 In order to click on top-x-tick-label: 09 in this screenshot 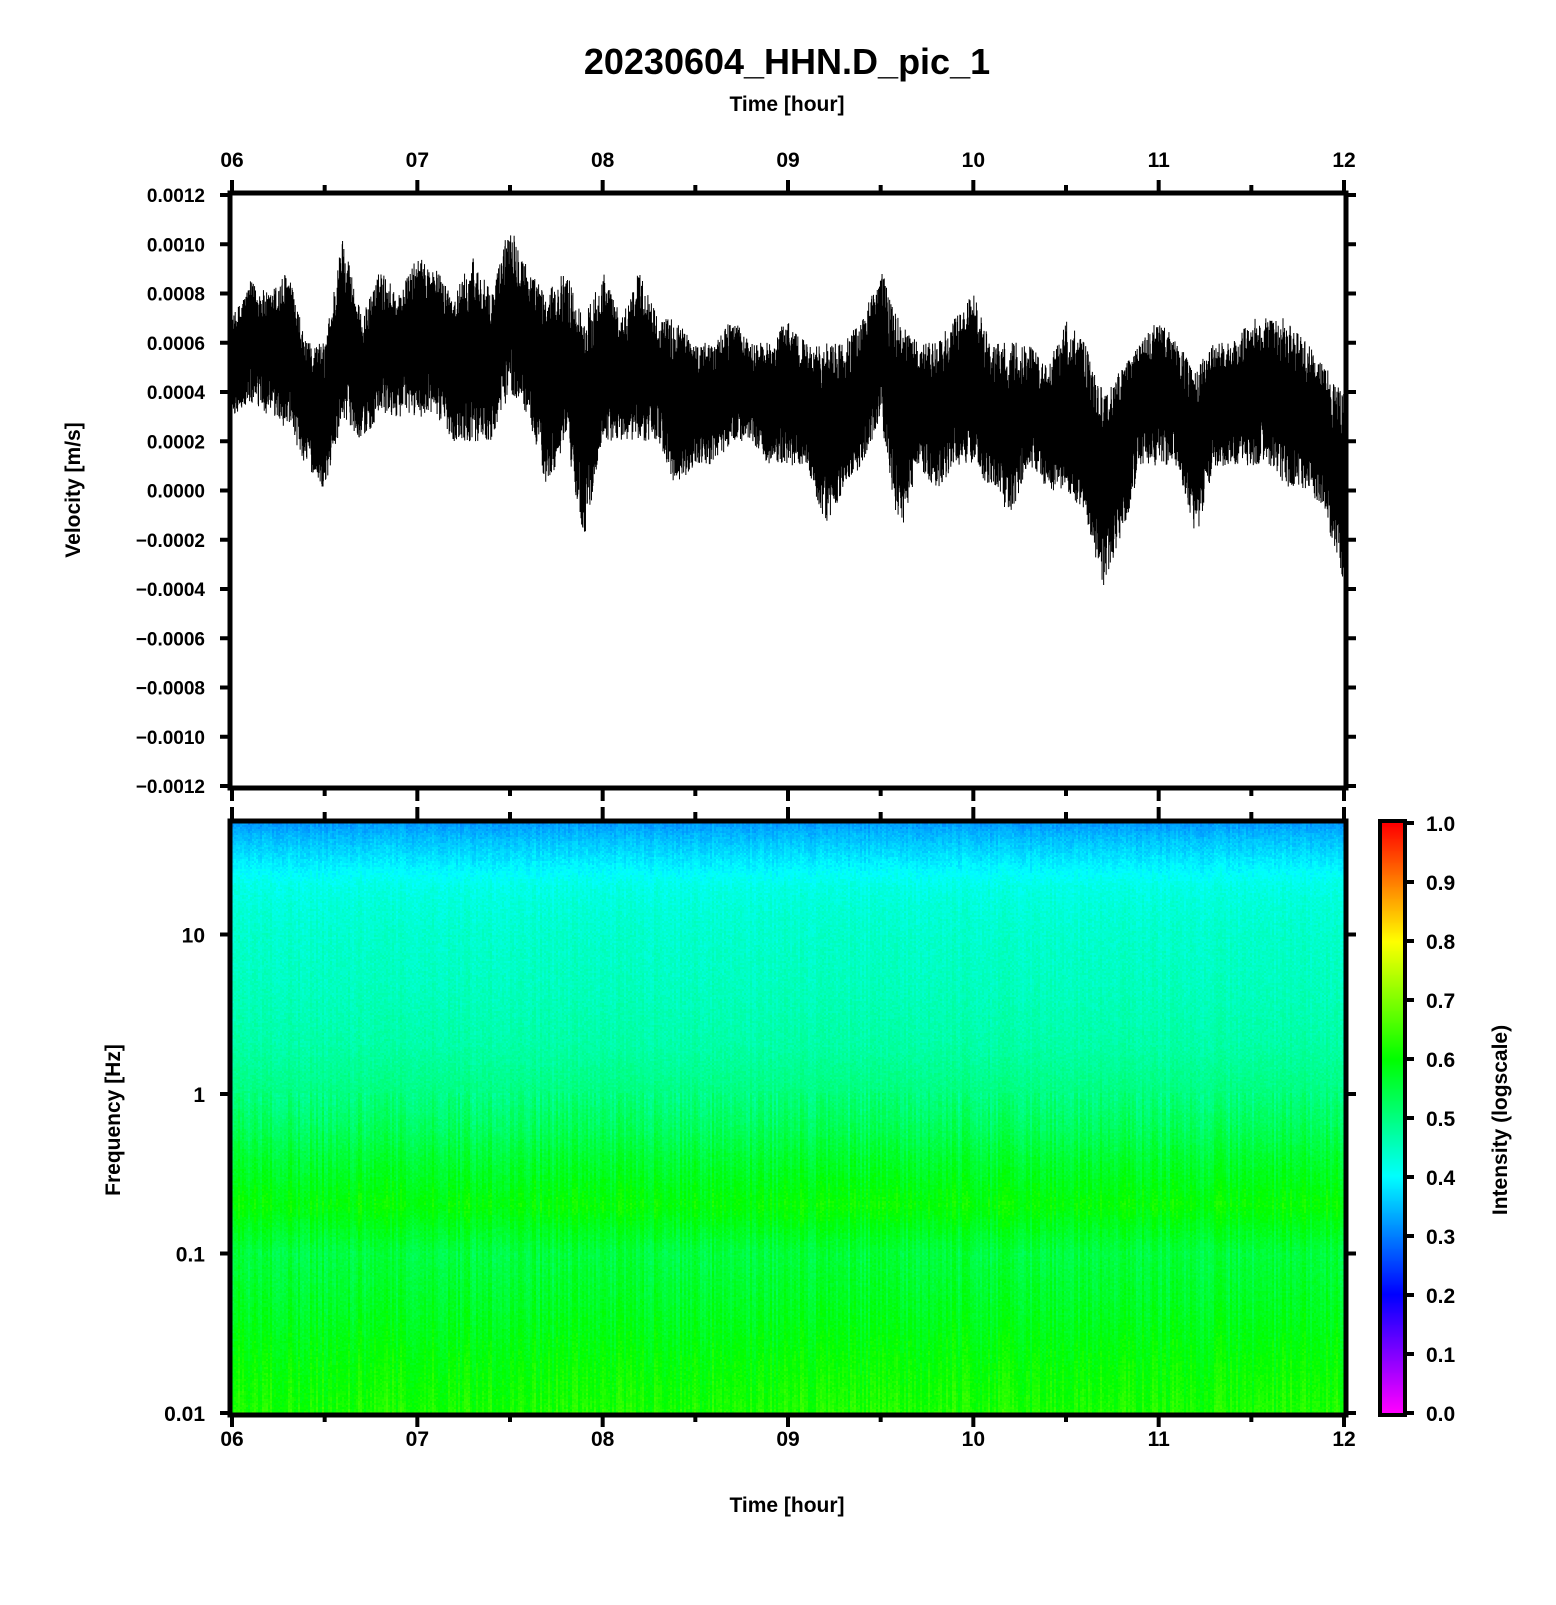, I will do `click(787, 160)`.